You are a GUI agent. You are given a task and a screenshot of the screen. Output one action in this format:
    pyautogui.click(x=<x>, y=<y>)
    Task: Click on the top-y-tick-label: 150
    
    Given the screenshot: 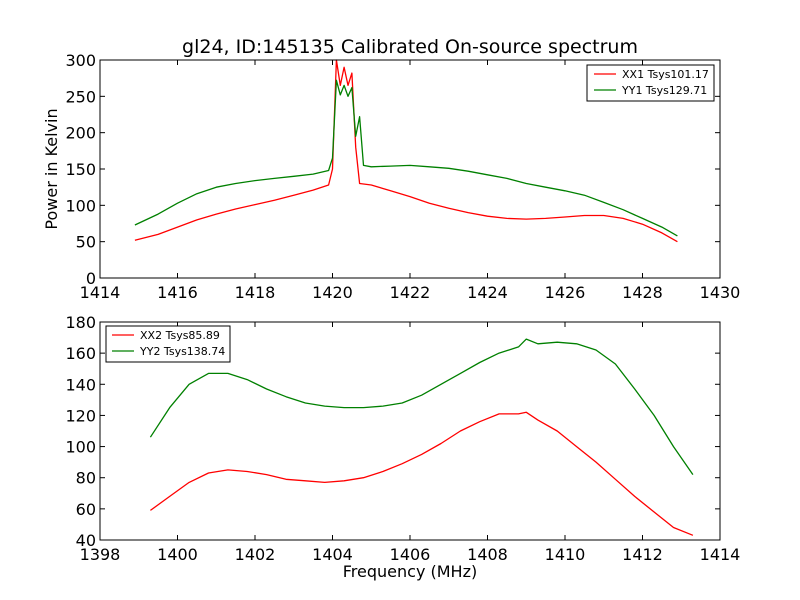 What is the action you would take?
    pyautogui.click(x=80, y=169)
    